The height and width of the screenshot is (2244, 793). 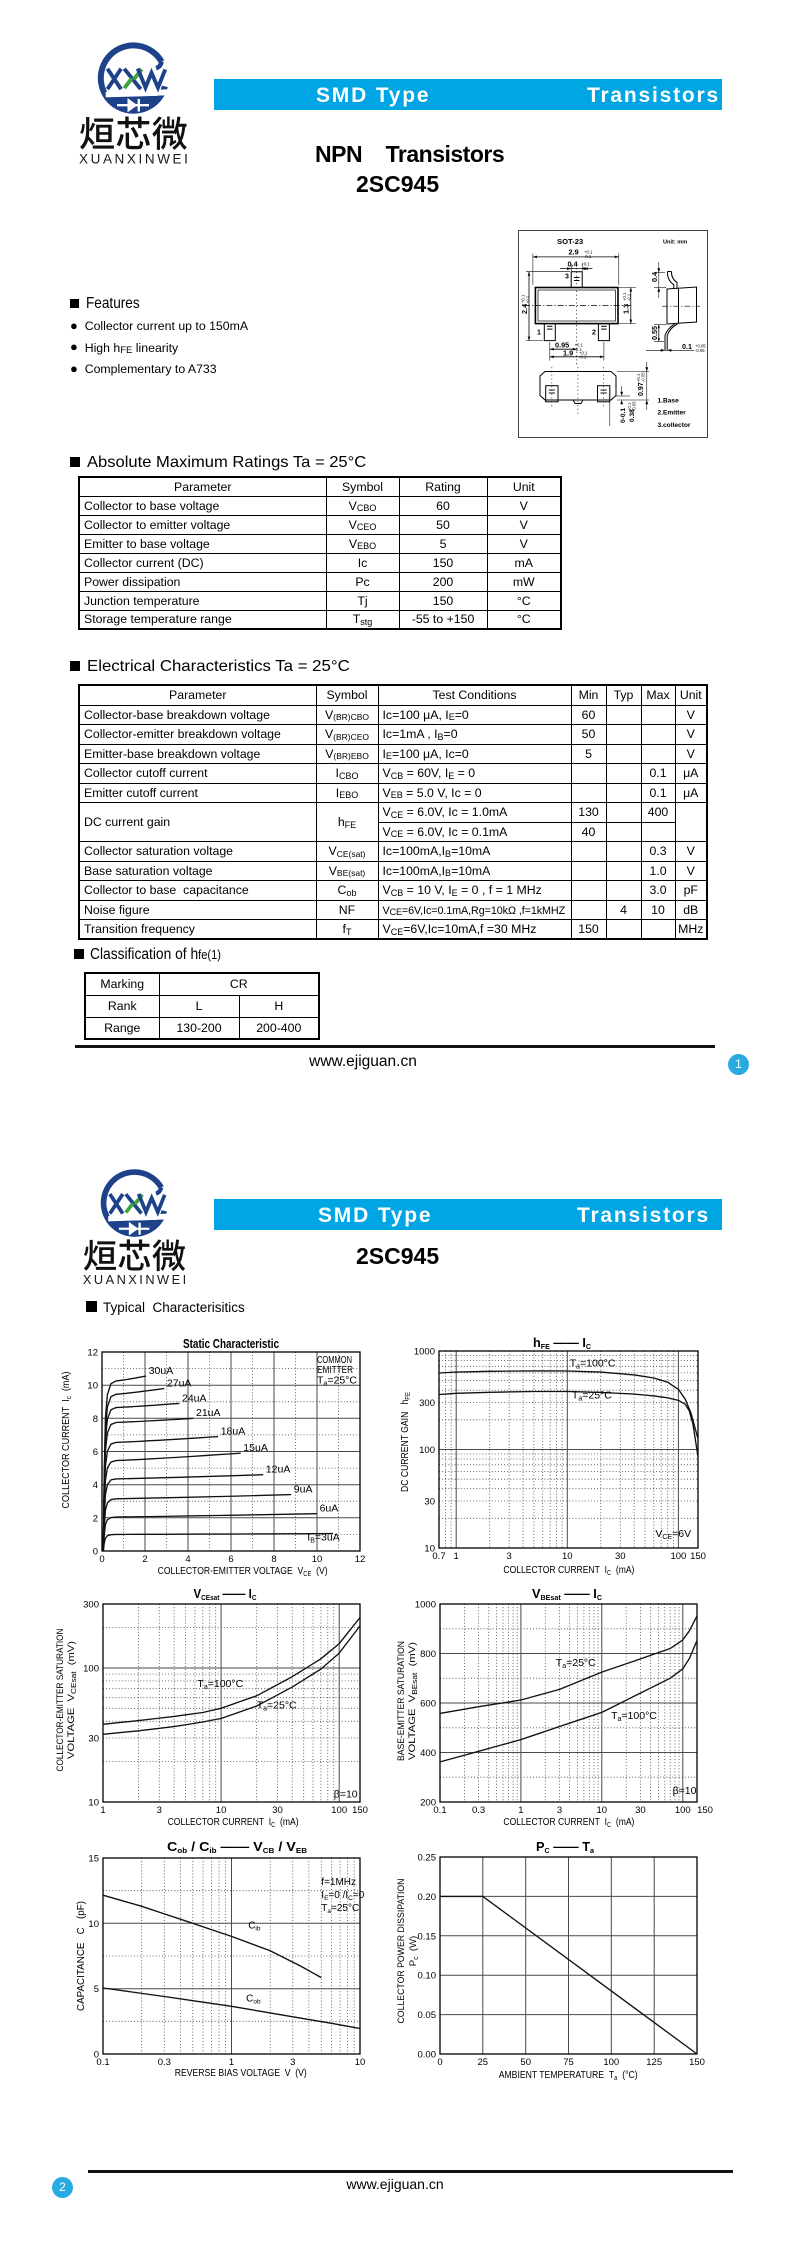 I want to click on svg-text: EMITTER, so click(x=335, y=1370).